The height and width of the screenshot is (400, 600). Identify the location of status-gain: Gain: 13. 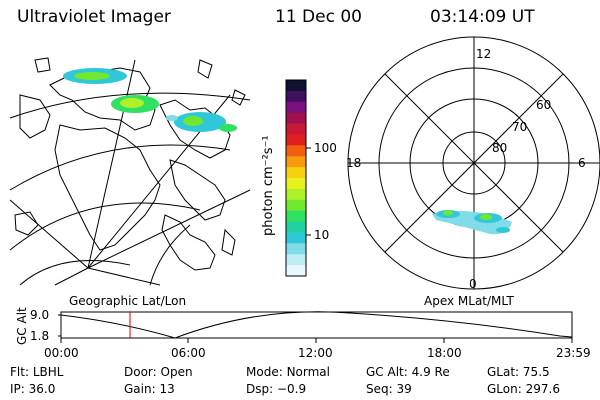
(149, 389).